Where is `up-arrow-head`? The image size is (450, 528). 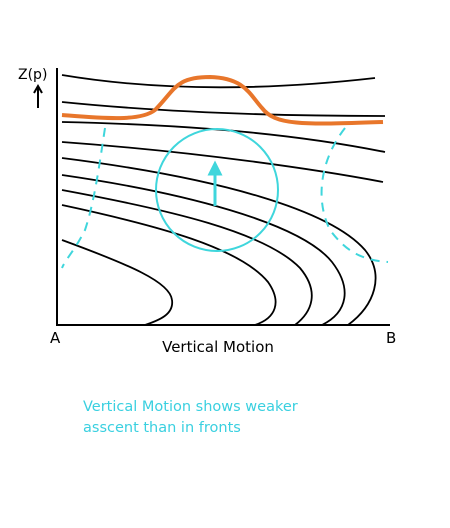 up-arrow-head is located at coordinates (38, 88).